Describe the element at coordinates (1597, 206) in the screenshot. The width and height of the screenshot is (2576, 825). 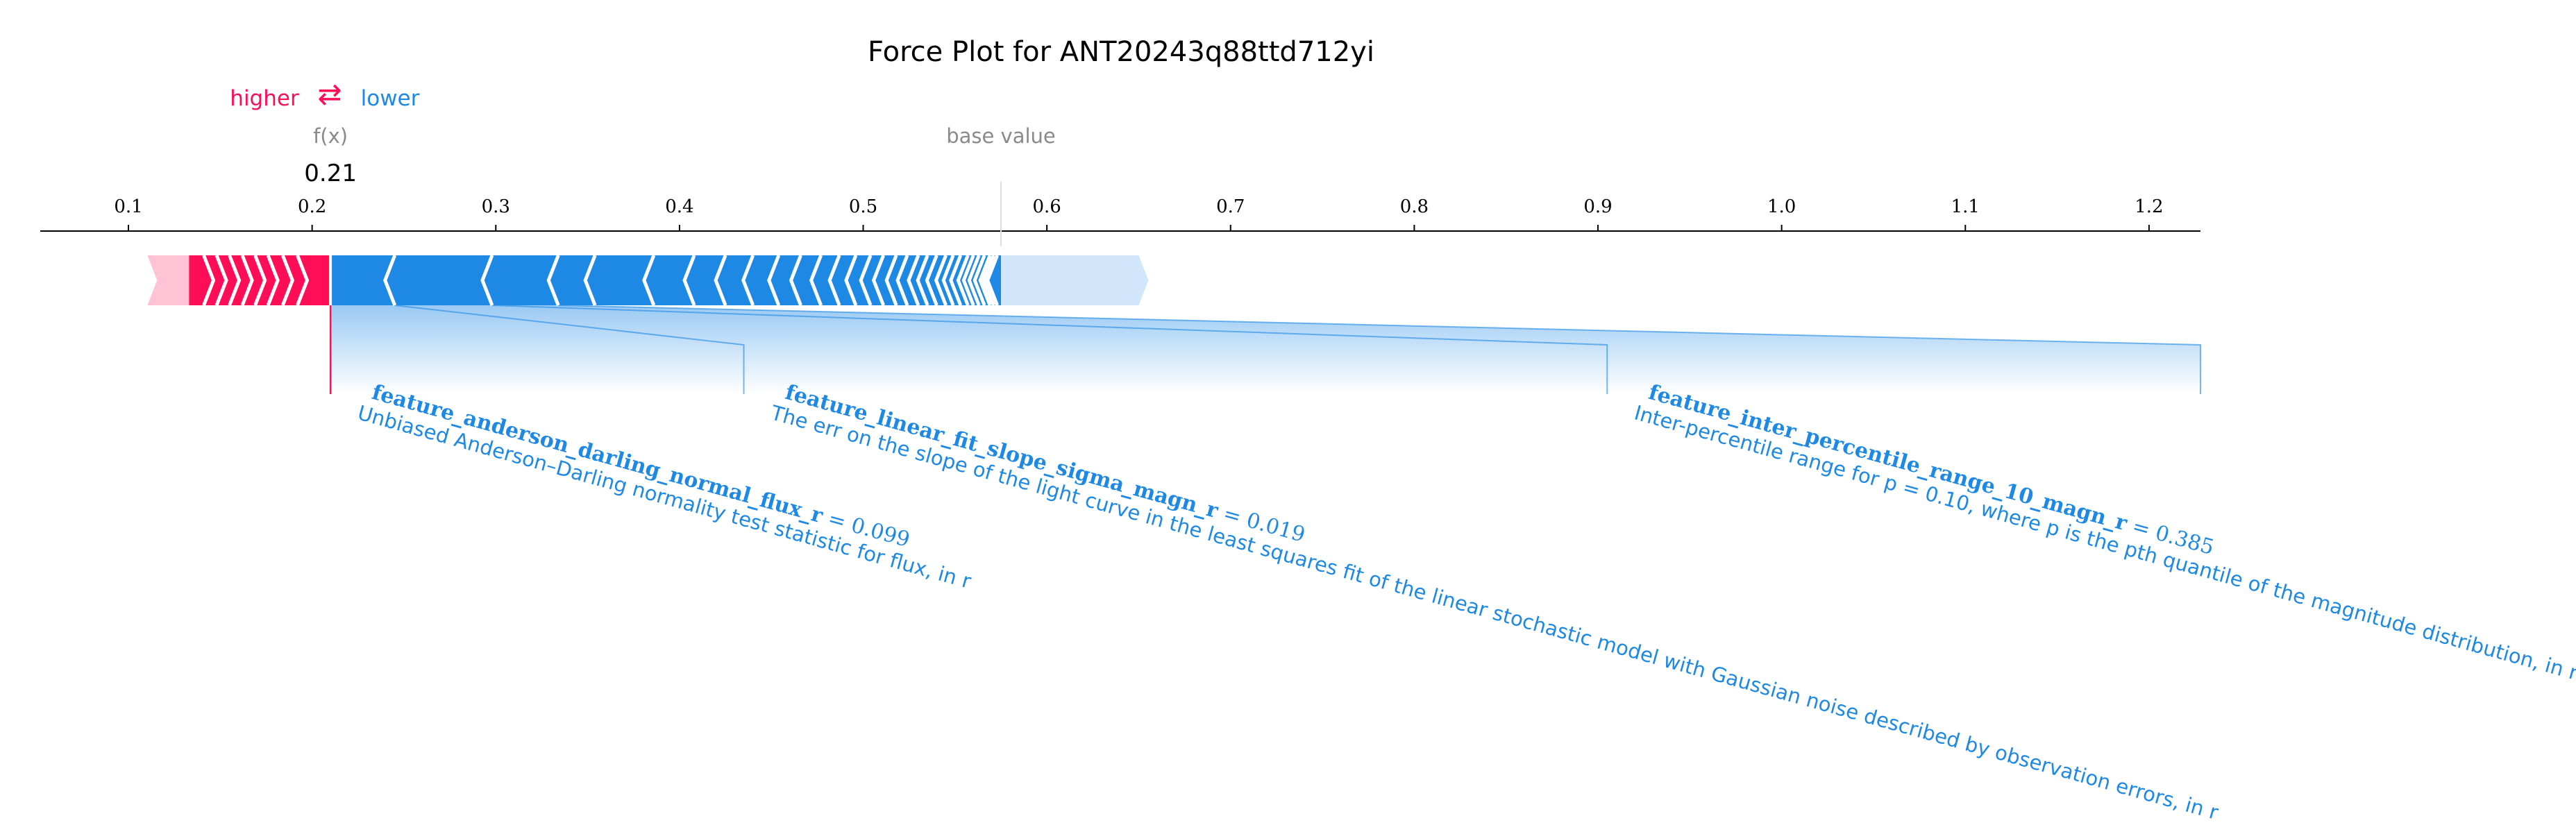
I see `x-tick-label: 0.9` at that location.